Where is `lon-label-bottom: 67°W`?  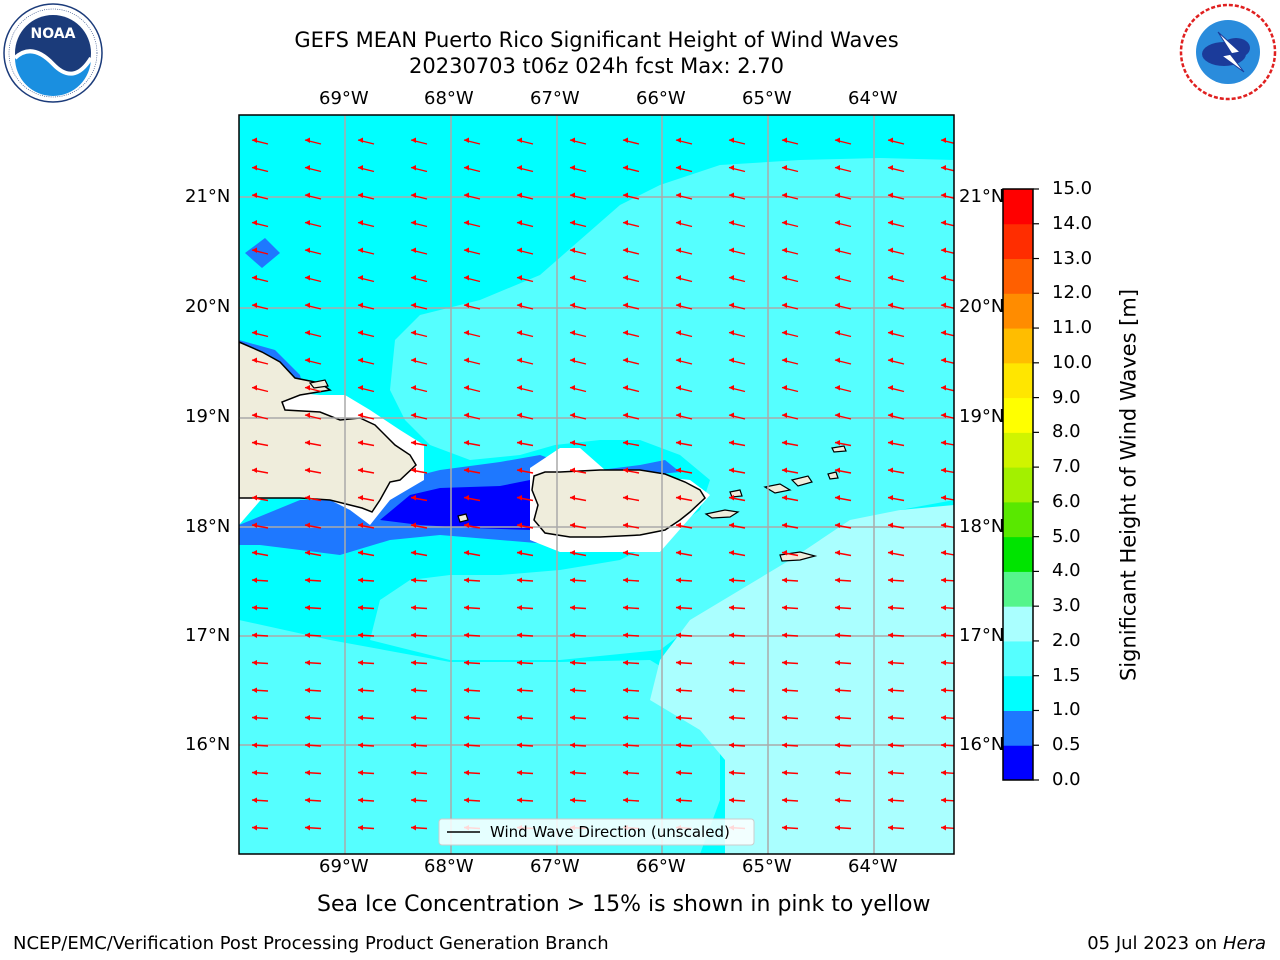 lon-label-bottom: 67°W is located at coordinates (555, 866).